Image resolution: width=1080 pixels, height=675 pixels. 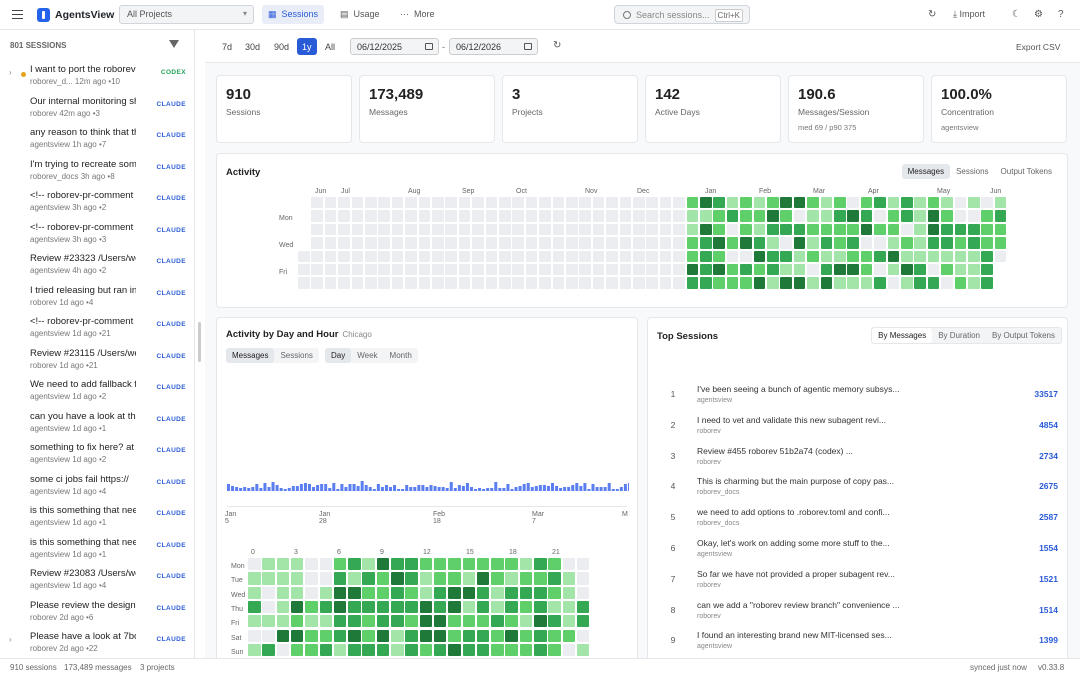 I want to click on range-30d: 30d, so click(x=253, y=47).